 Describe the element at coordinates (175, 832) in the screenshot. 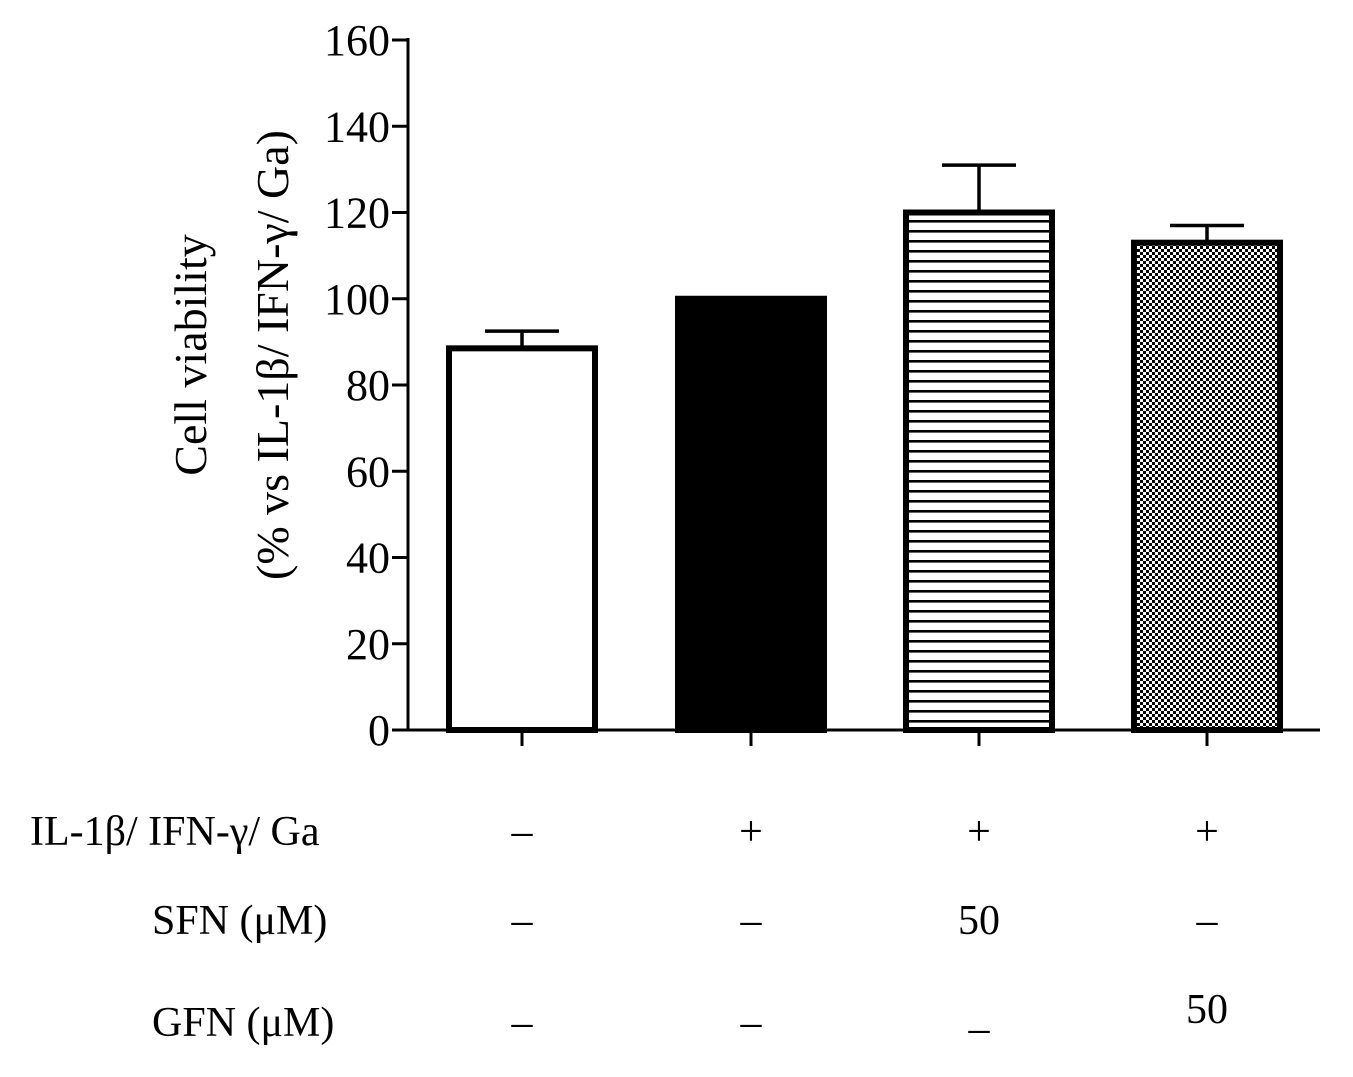

I see `condition-row-label: IL-1β/ IFN-γ/ Ga` at that location.